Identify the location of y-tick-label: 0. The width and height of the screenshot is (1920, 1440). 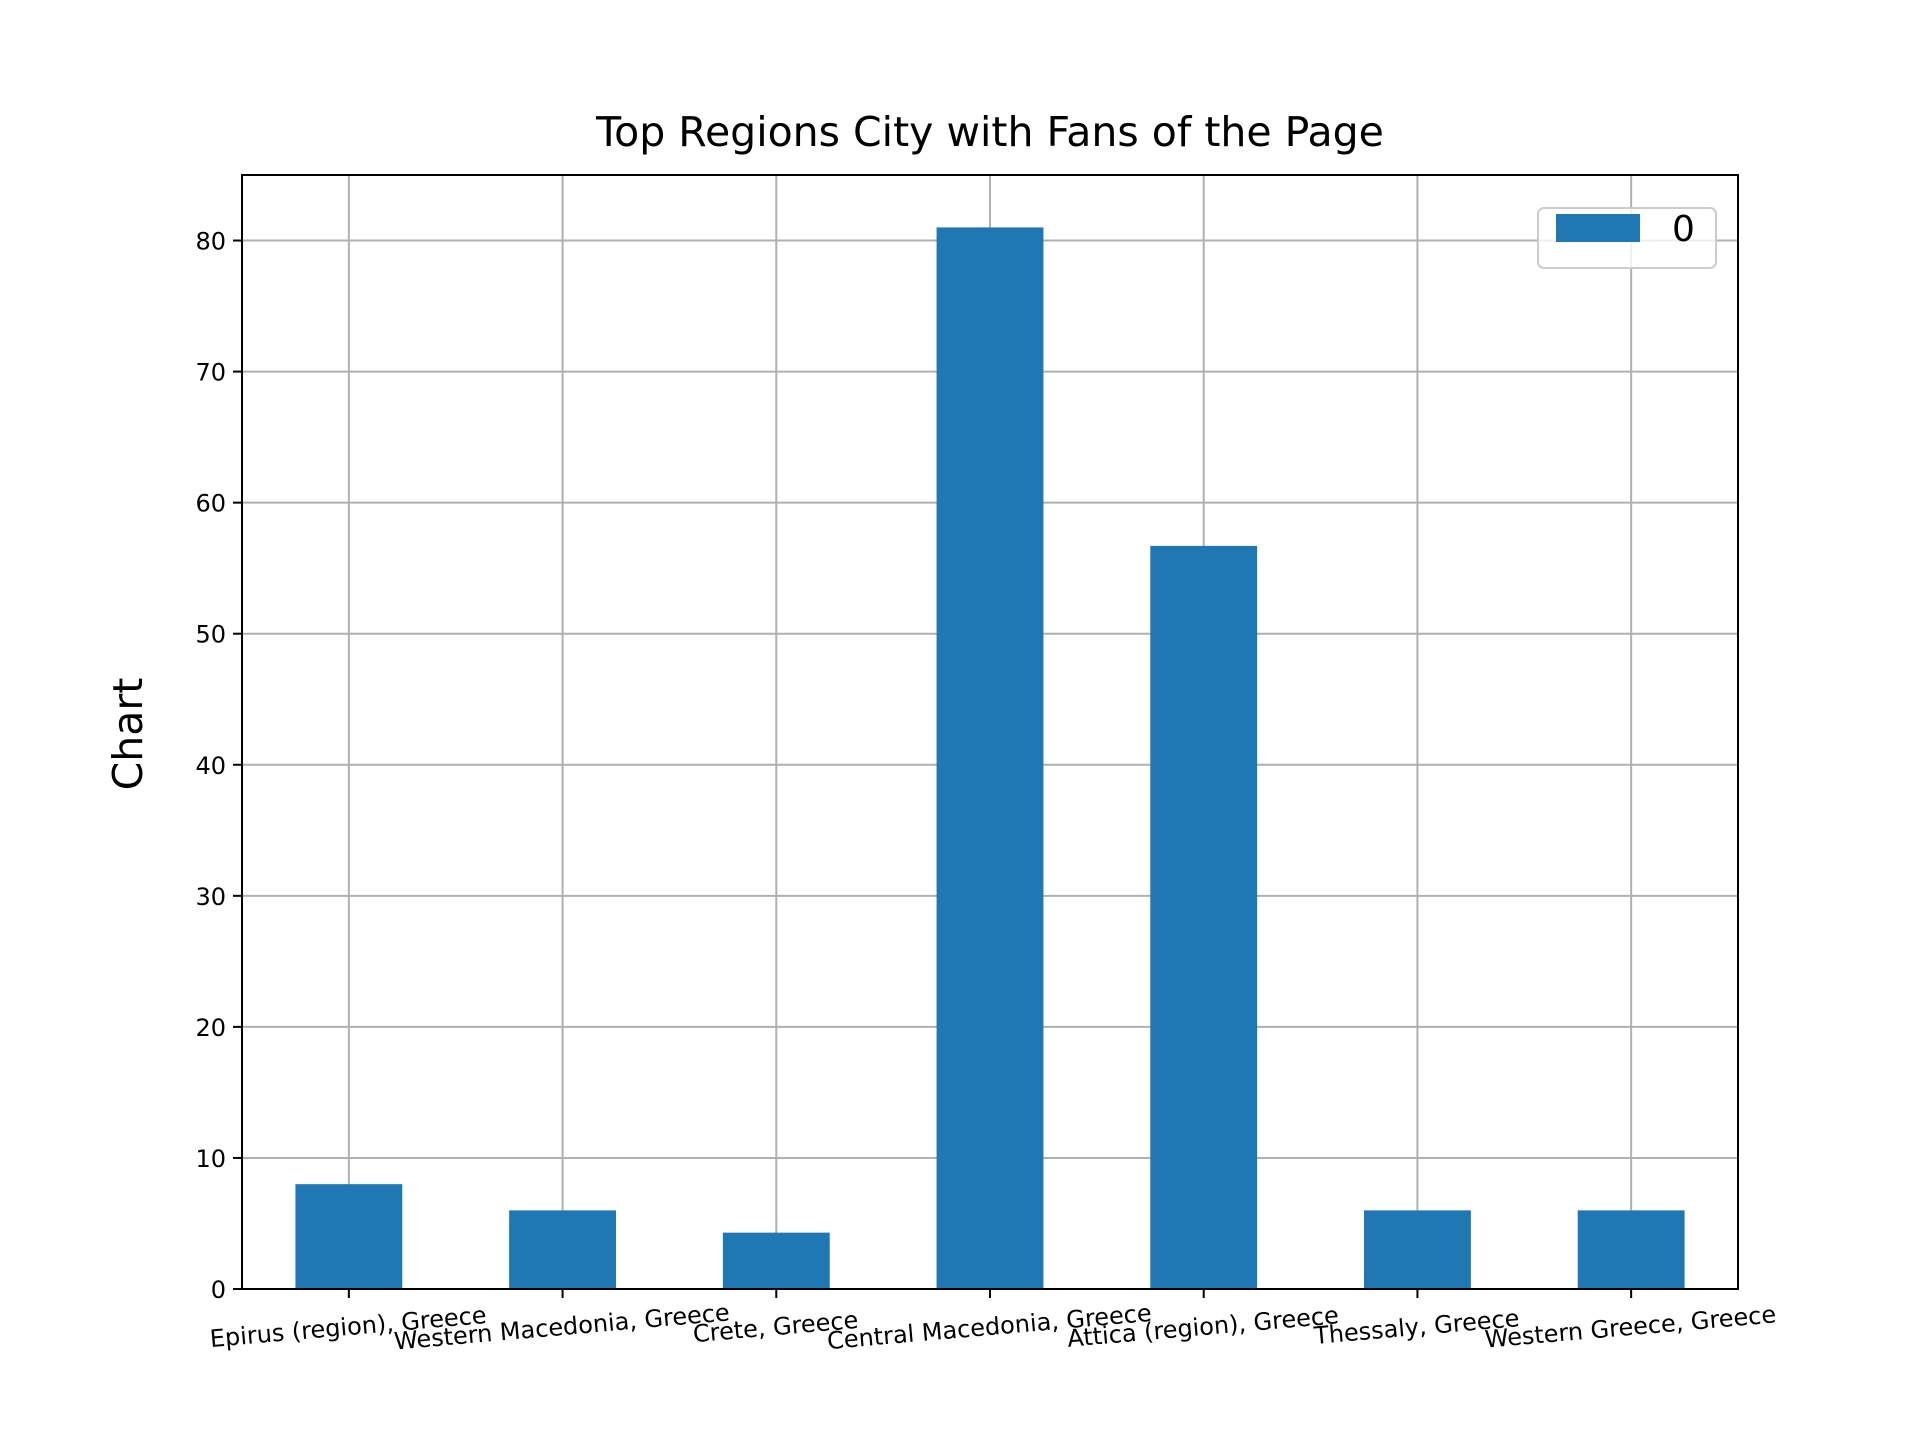
(218, 1290).